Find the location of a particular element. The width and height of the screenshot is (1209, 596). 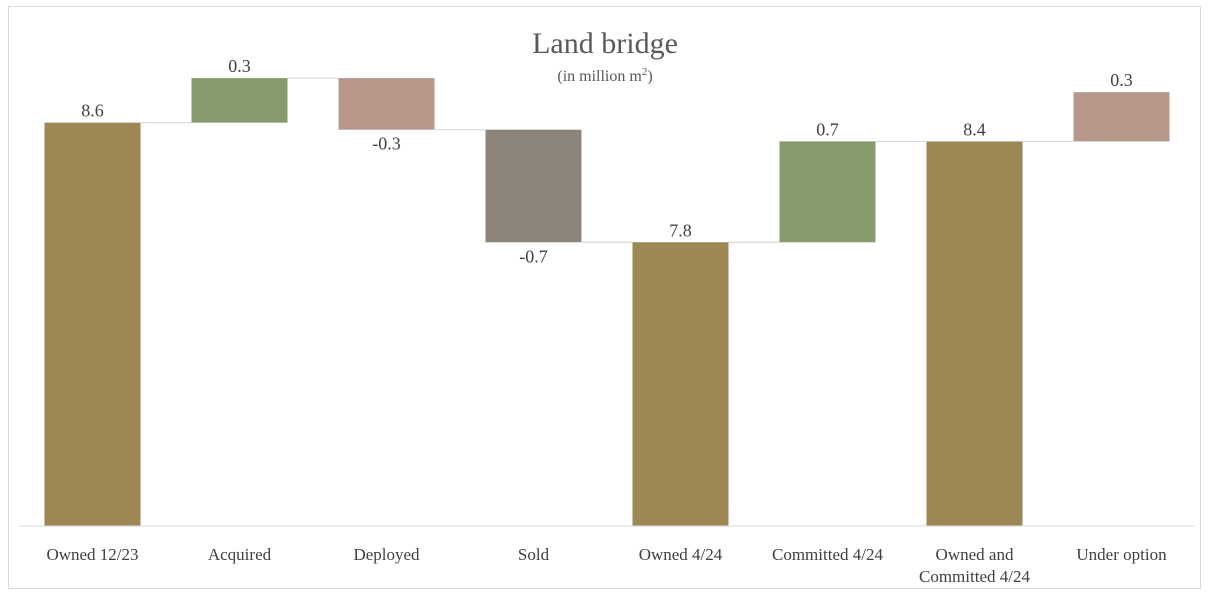

data-label-5: 0.7 is located at coordinates (827, 129).